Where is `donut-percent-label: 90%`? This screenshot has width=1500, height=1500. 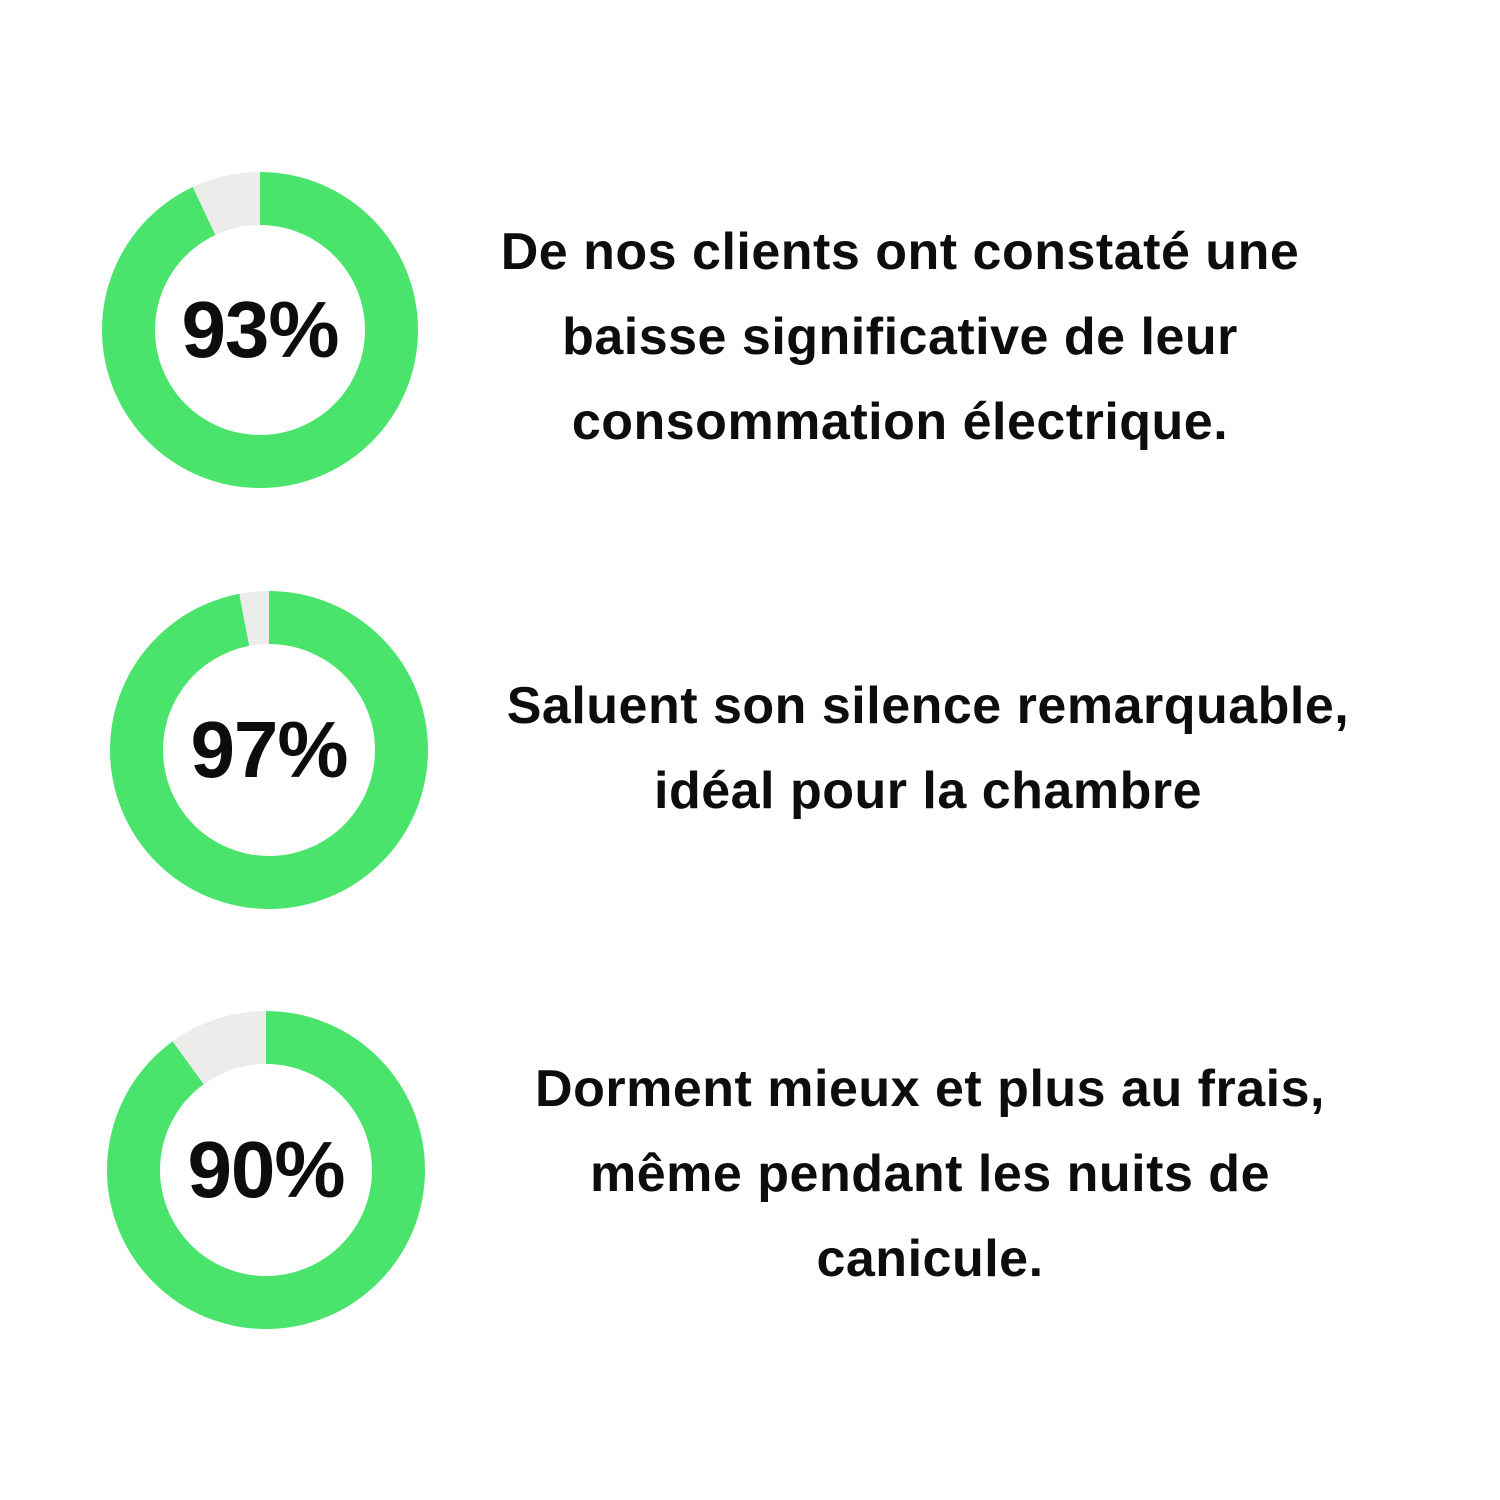
donut-percent-label: 90% is located at coordinates (266, 1169).